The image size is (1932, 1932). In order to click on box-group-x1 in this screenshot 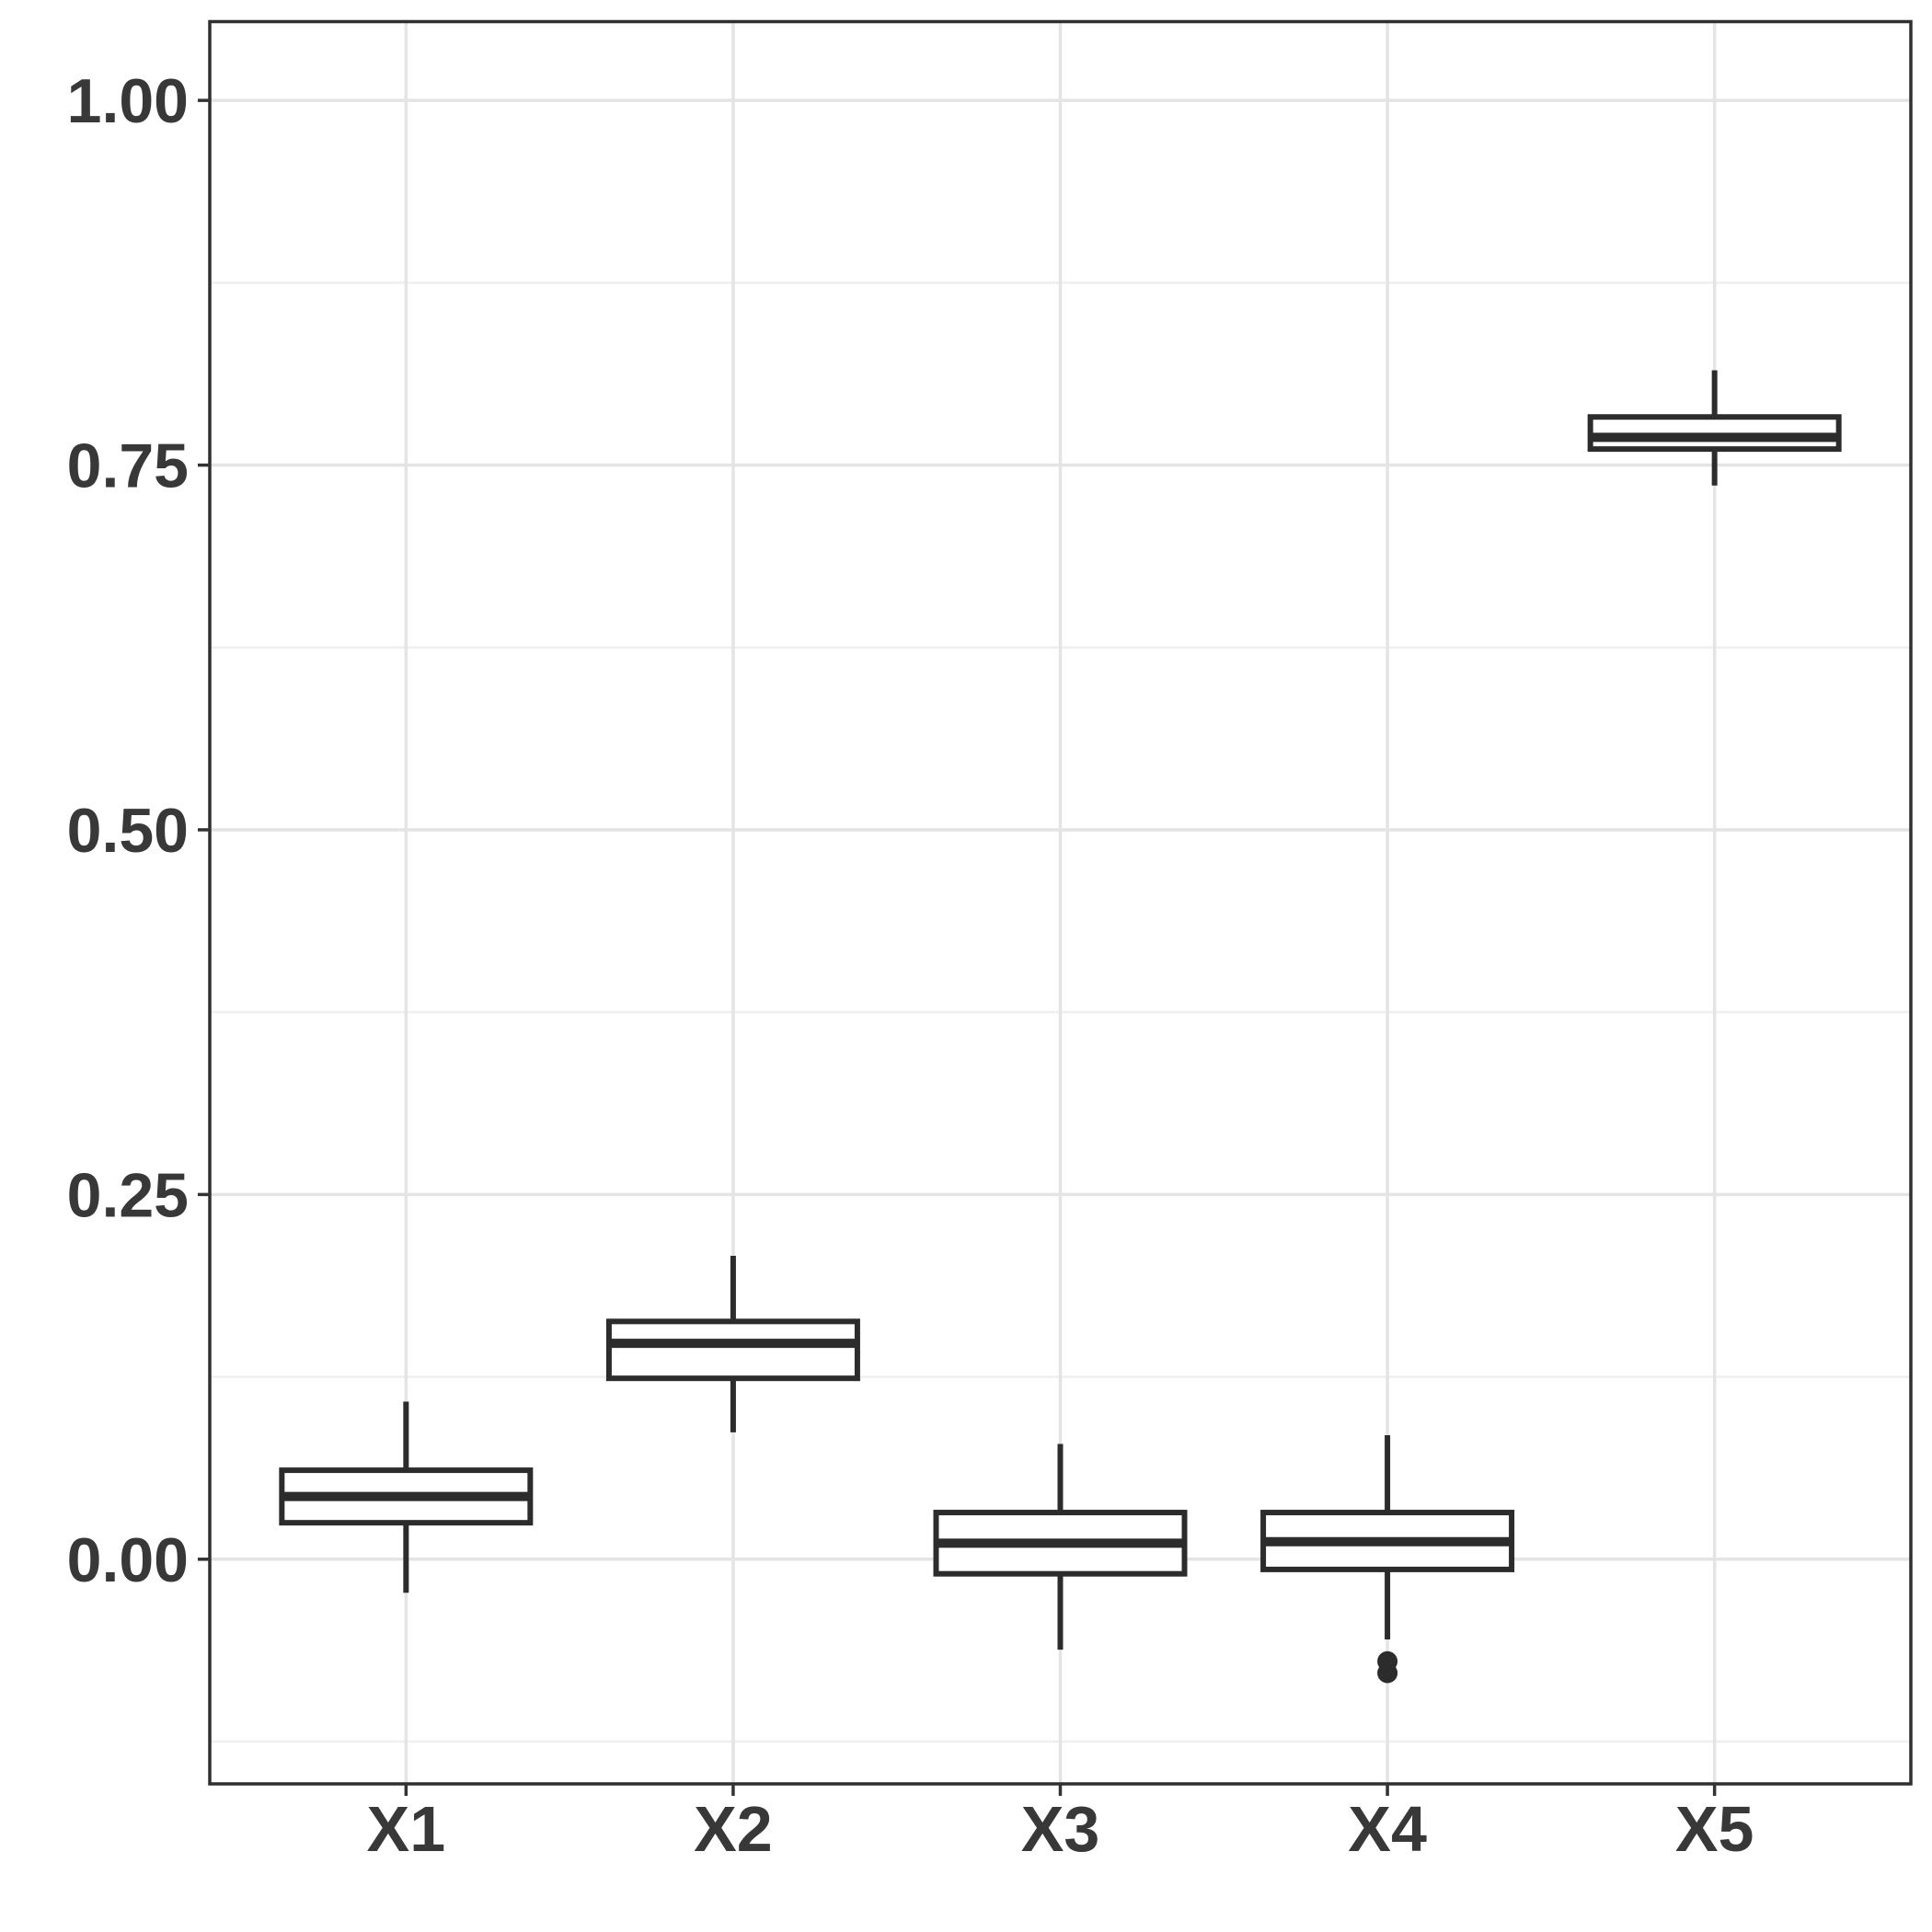, I will do `click(406, 1497)`.